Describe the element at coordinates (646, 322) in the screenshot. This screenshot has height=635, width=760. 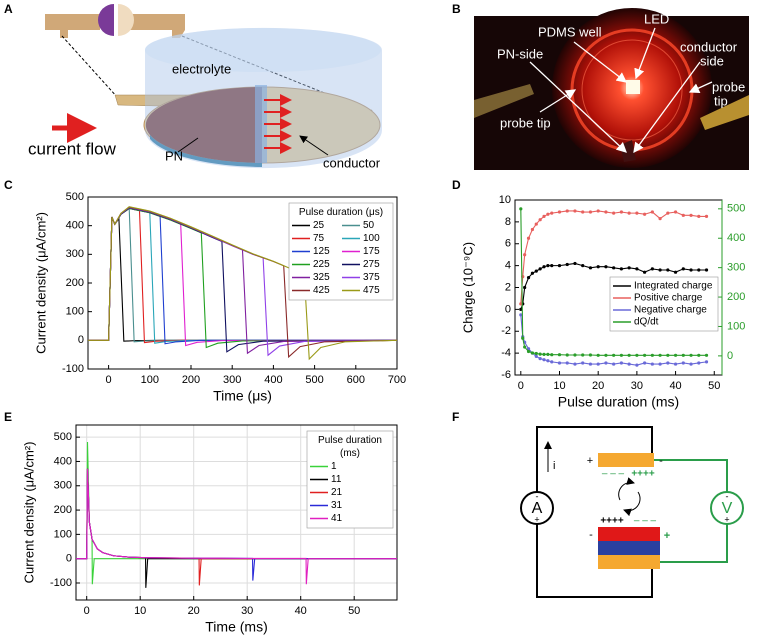
I see `legend-label: dQ/dt` at that location.